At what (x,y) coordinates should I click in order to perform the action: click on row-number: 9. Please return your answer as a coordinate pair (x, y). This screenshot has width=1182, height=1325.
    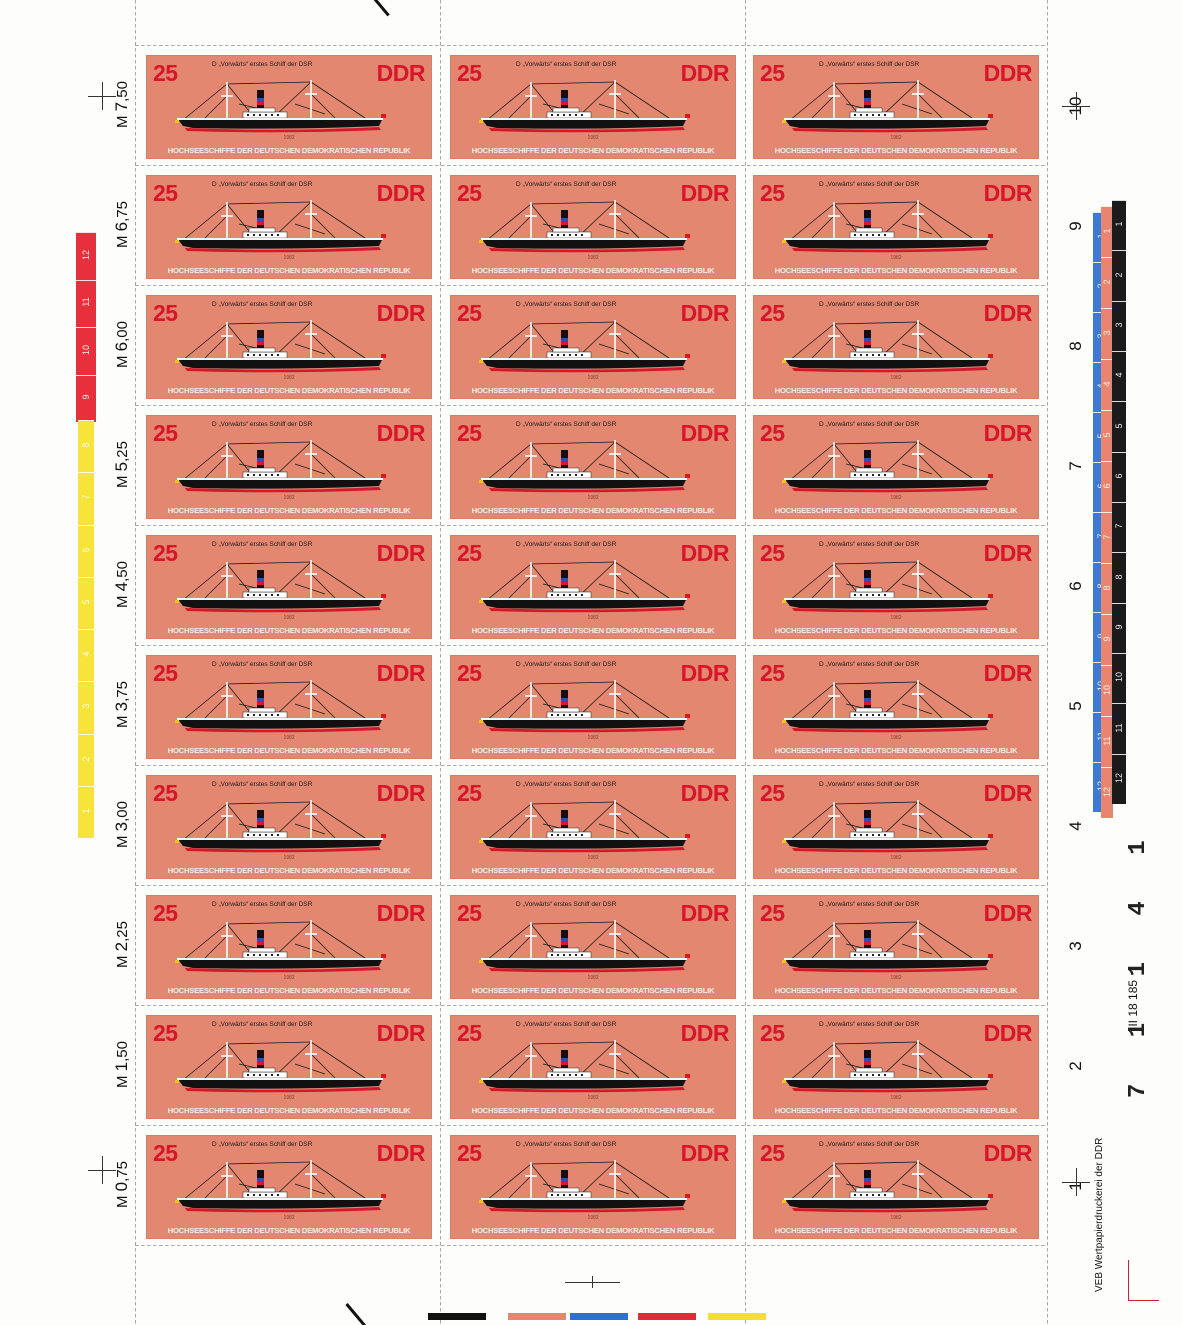
    Looking at the image, I should click on (1075, 226).